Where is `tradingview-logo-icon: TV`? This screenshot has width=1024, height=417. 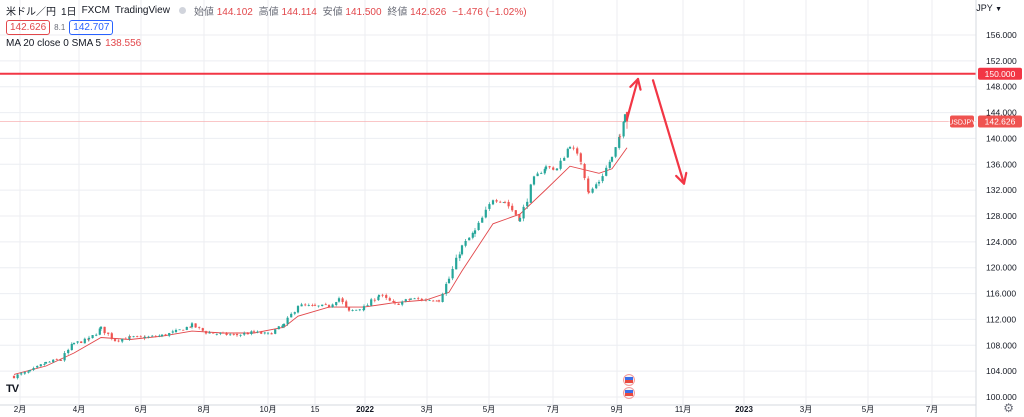
tradingview-logo-icon: TV is located at coordinates (12, 389).